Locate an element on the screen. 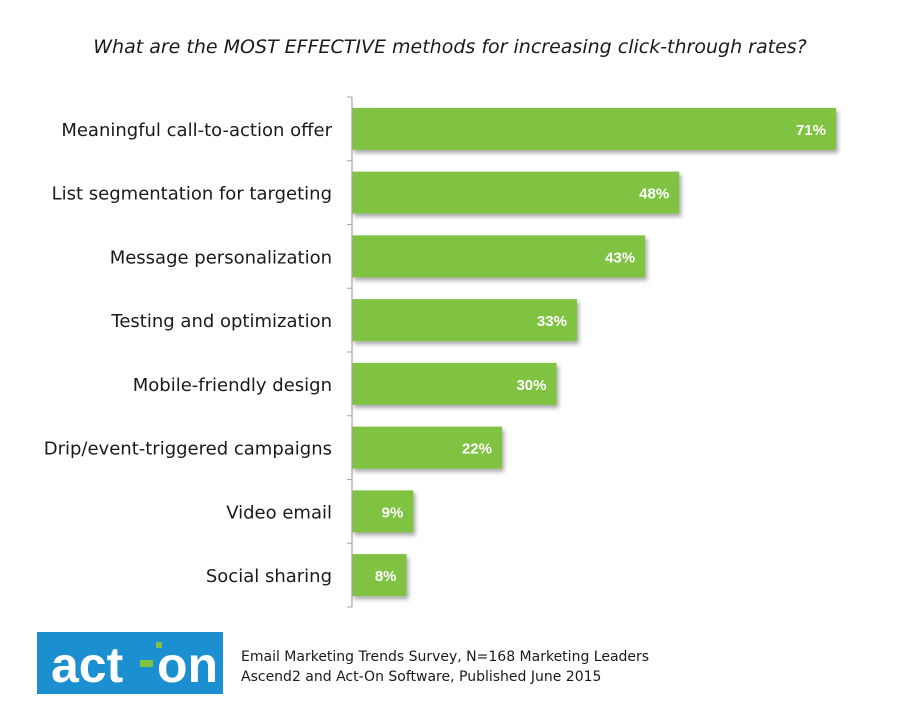  category-label: Social sharing is located at coordinates (269, 576).